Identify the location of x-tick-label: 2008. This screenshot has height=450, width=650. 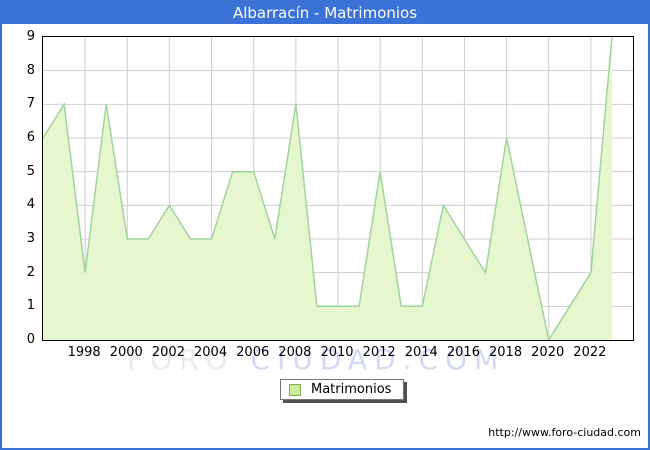
(295, 352).